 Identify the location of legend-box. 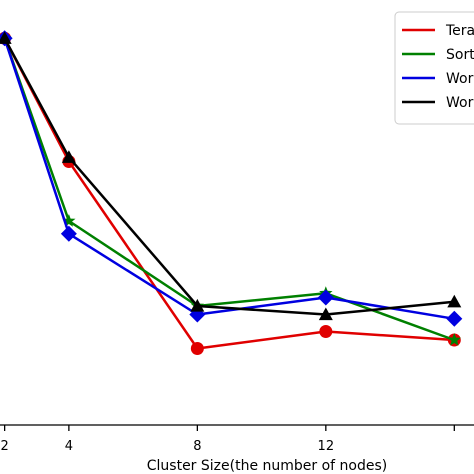
(434, 68).